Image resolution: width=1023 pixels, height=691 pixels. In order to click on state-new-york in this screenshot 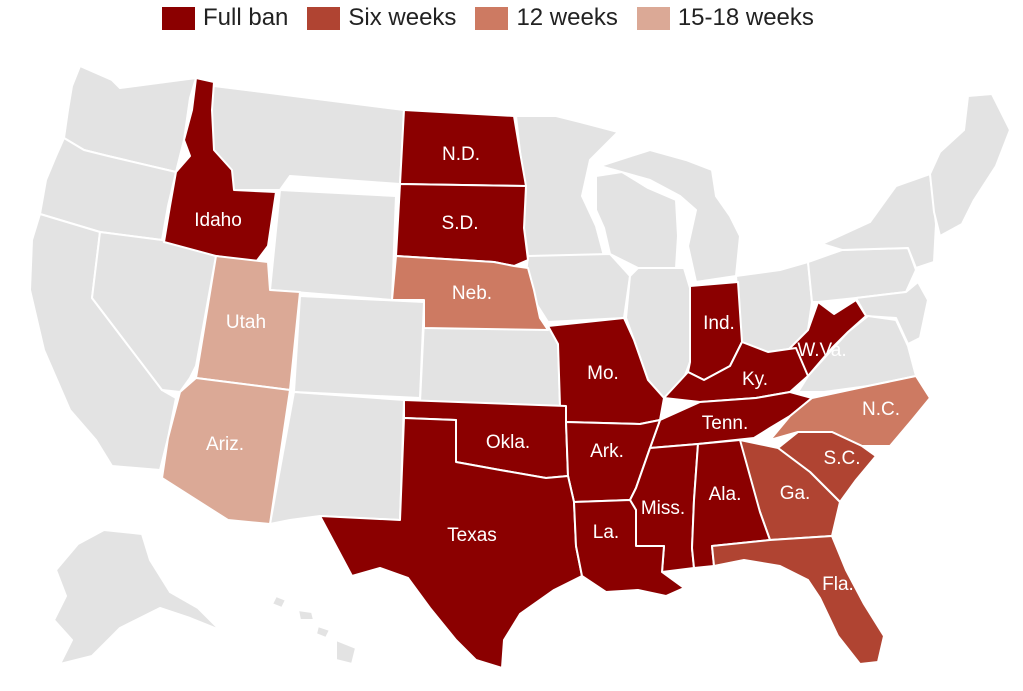, I will do `click(879, 221)`.